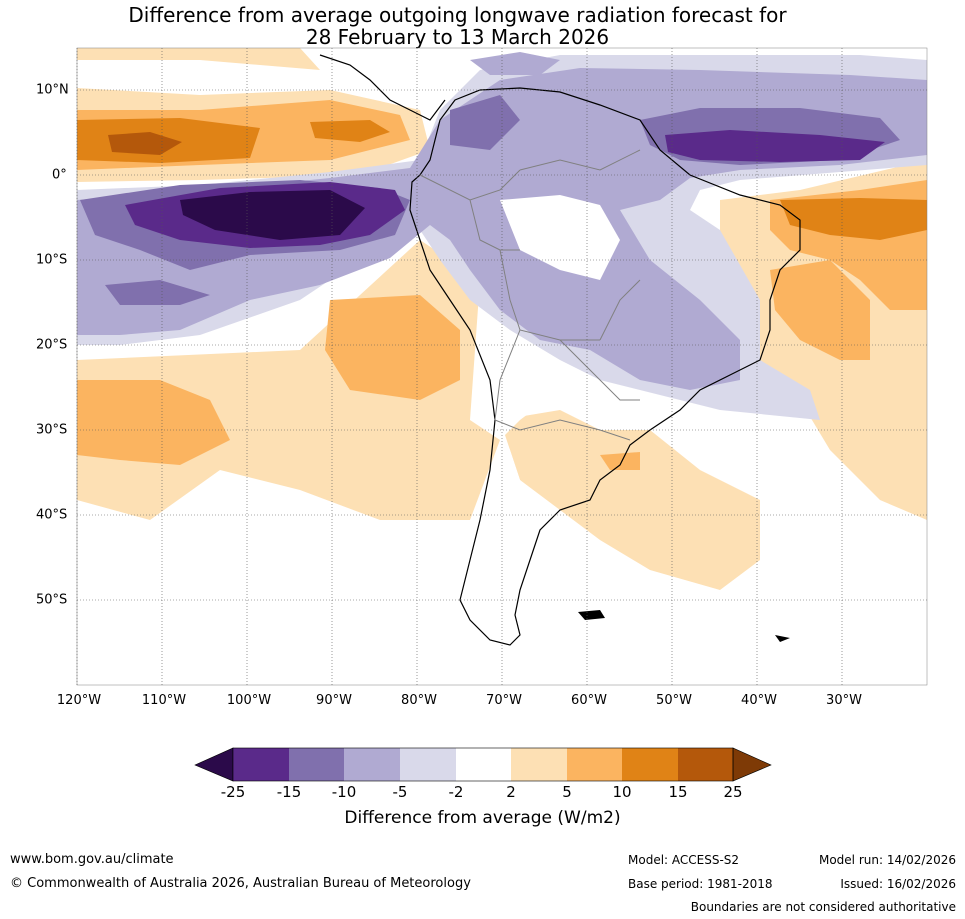  What do you see at coordinates (59, 175) in the screenshot?
I see `lat-label-0: 0°` at bounding box center [59, 175].